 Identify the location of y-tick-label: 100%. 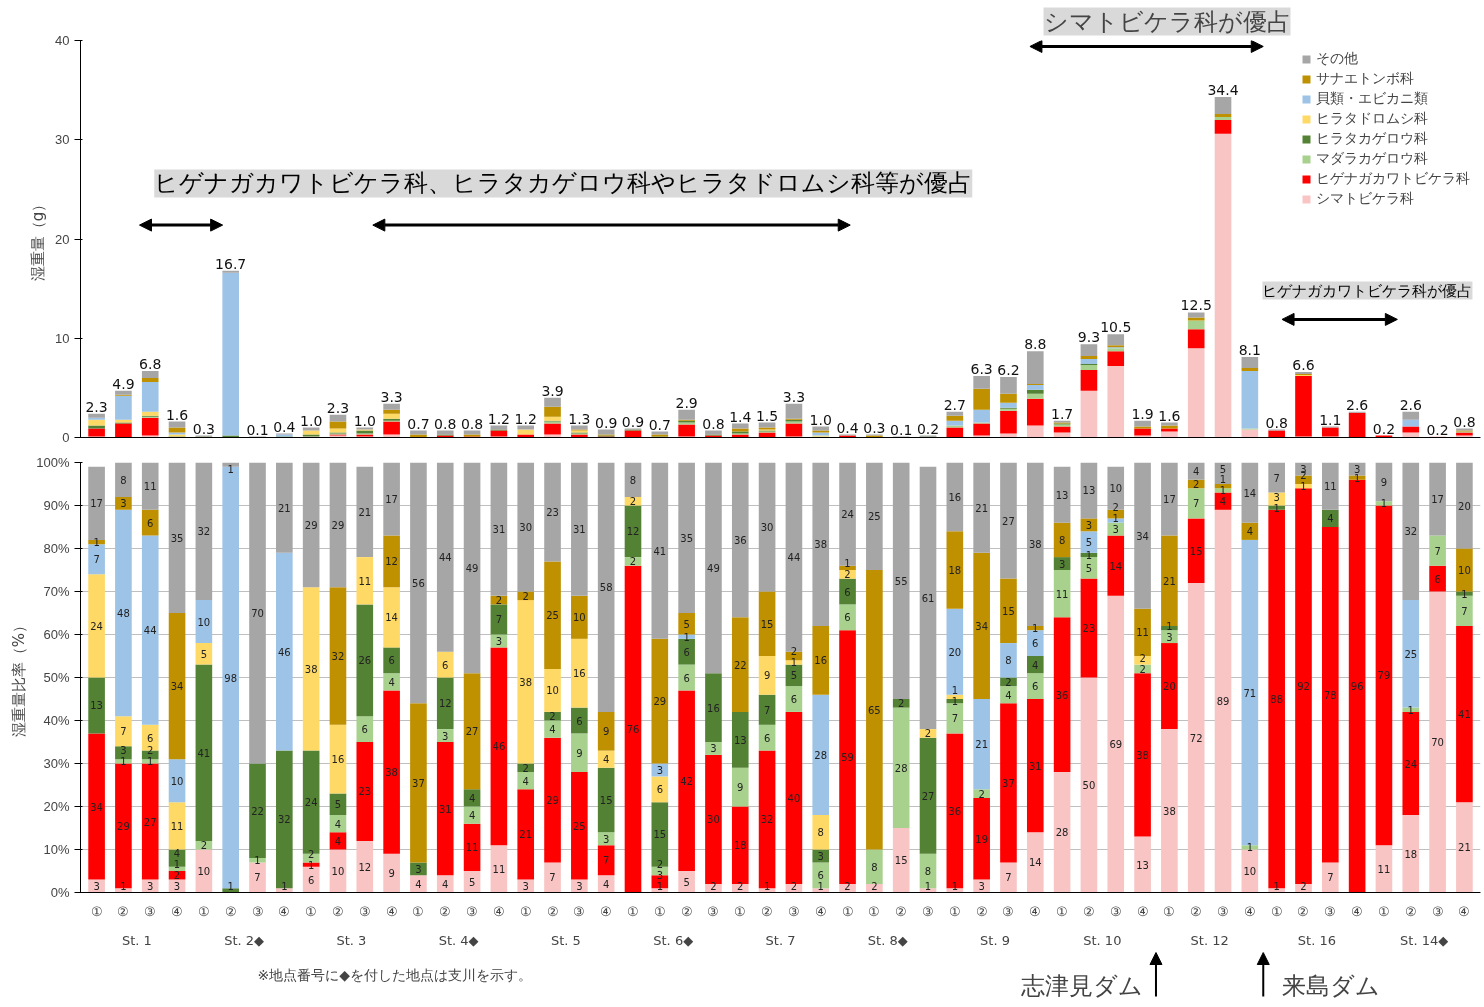
(53, 462).